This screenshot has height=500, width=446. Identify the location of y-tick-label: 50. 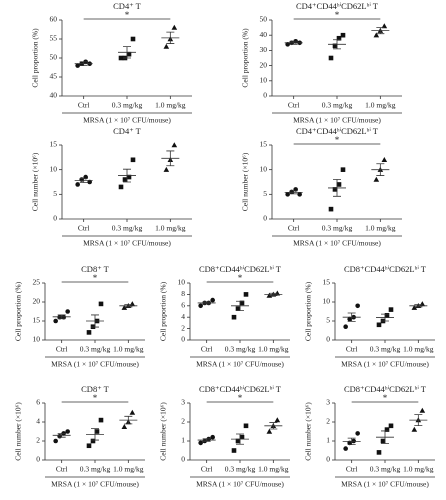
(264, 19).